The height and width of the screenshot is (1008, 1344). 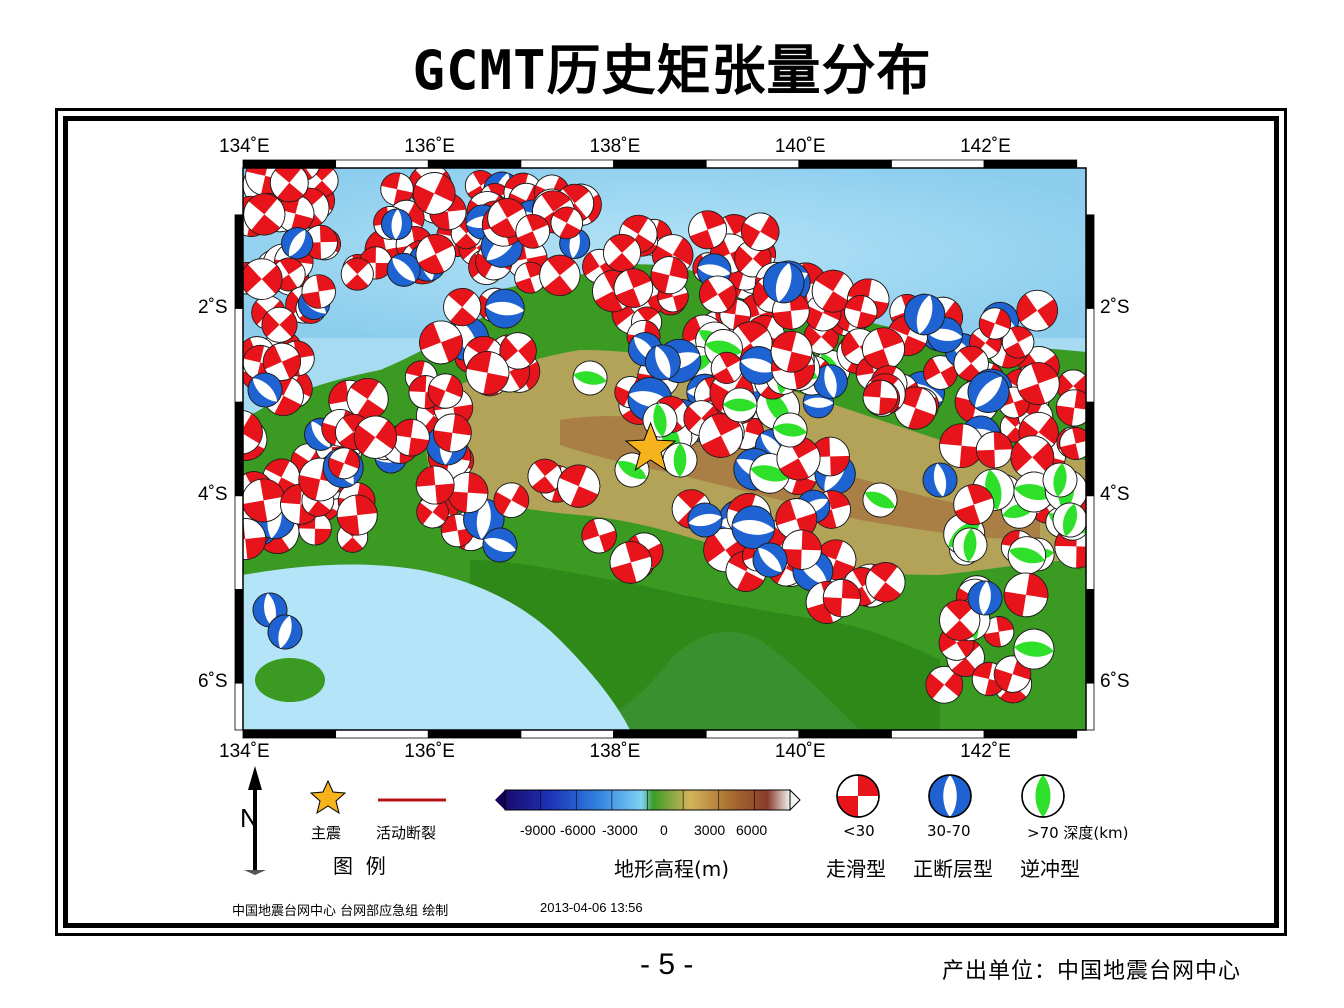 What do you see at coordinates (1050, 867) in the screenshot?
I see `mechanism-label-thrust: 逆冲型` at bounding box center [1050, 867].